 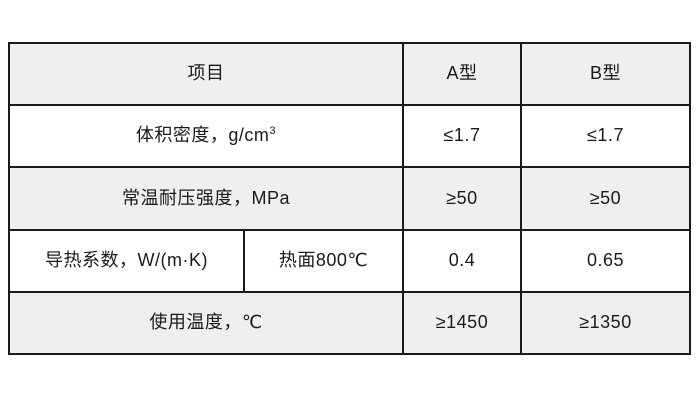 I want to click on cell-density-label: 体积密度，g/cm3, so click(x=206, y=136).